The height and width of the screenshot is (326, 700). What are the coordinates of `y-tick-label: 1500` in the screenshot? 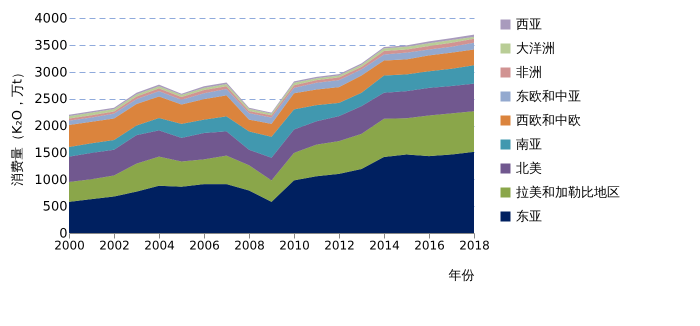 It's located at (51, 153).